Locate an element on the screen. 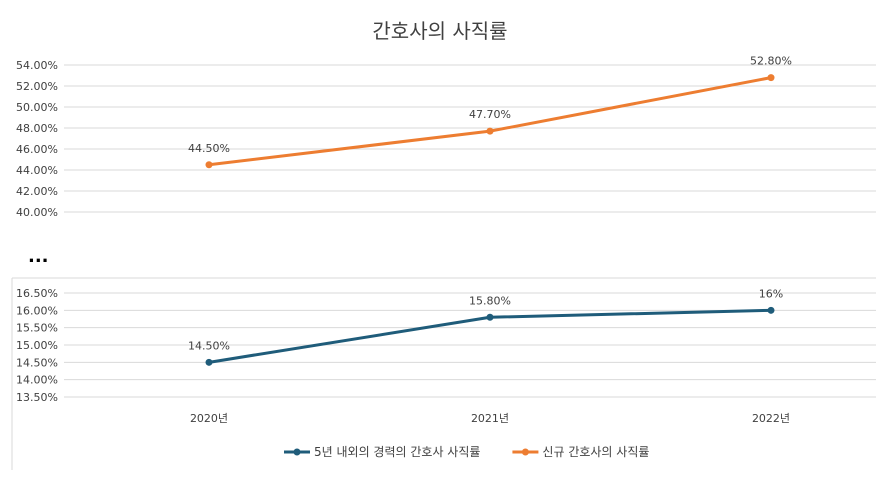 The height and width of the screenshot is (480, 890). y-tick-label: 42.00% is located at coordinates (37, 191).